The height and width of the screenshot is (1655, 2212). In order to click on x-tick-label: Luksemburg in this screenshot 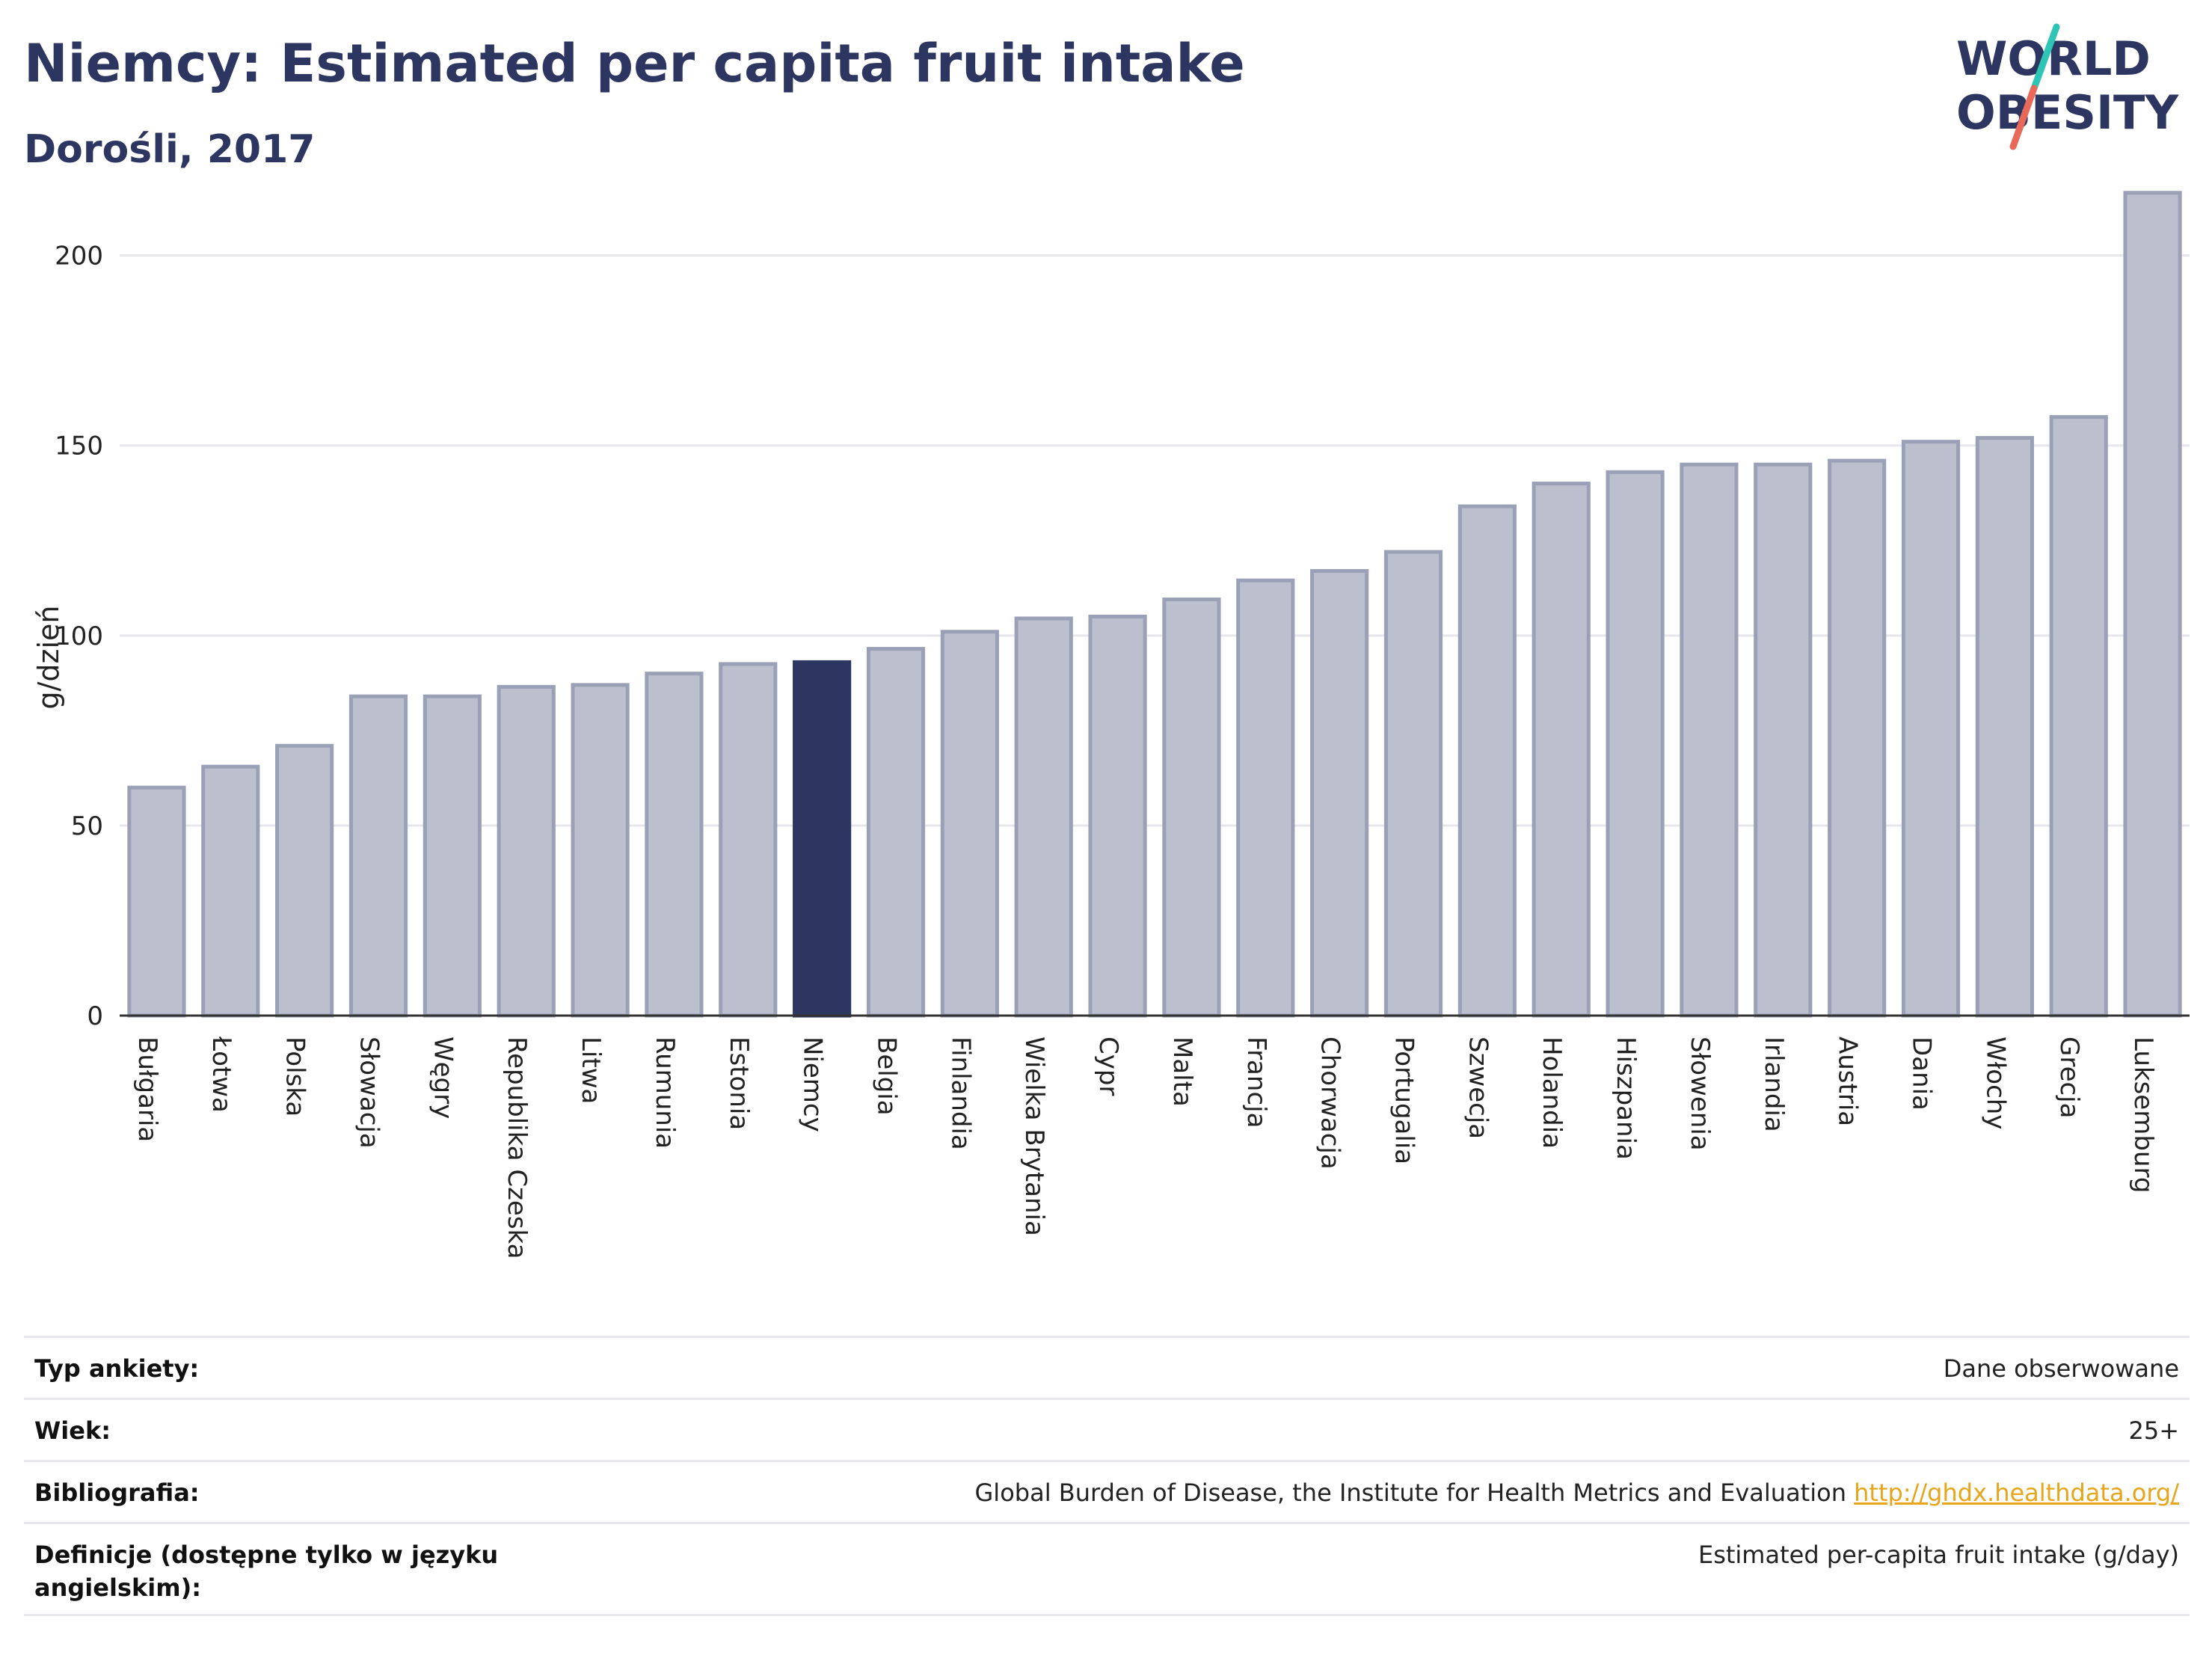, I will do `click(2143, 1115)`.